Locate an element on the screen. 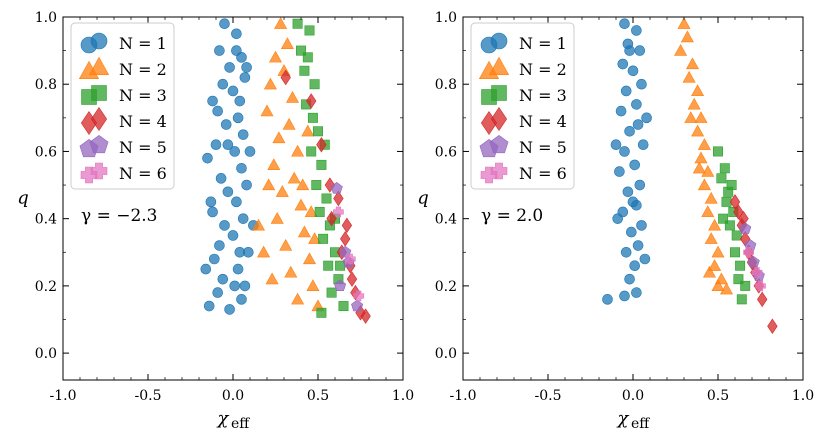  y-tick-label: 1.0 is located at coordinates (446, 18).